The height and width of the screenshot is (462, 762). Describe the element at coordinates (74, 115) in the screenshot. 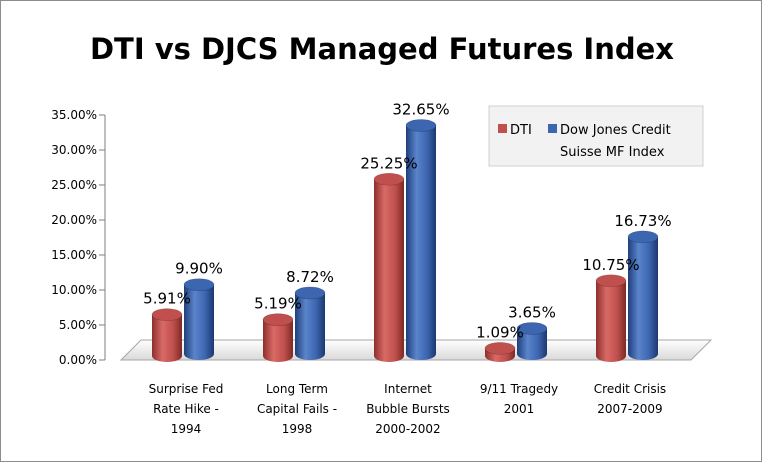

I see `y-tick-label: 35.00%` at that location.